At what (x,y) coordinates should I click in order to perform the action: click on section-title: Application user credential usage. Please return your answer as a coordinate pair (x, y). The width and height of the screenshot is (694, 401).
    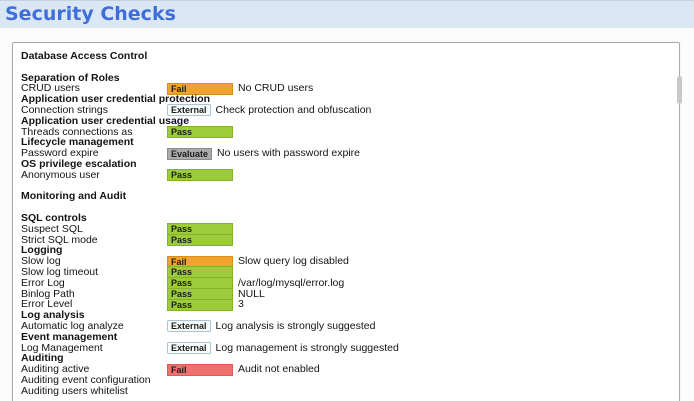
    Looking at the image, I should click on (105, 120).